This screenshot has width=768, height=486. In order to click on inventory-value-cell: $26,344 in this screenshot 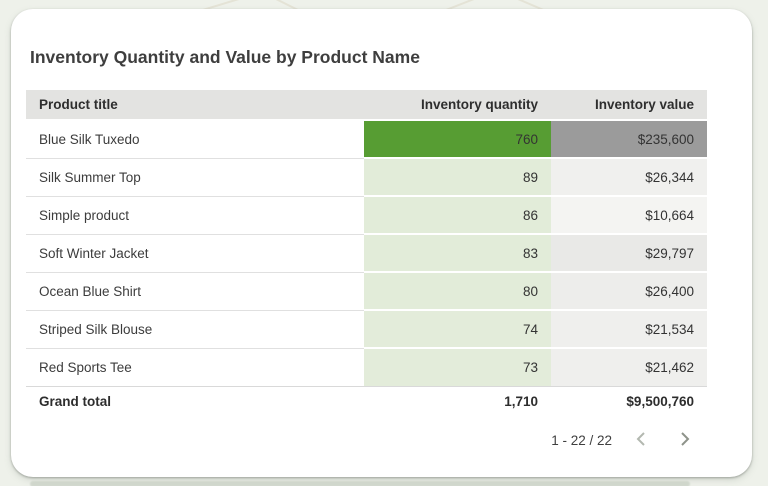, I will do `click(629, 176)`.